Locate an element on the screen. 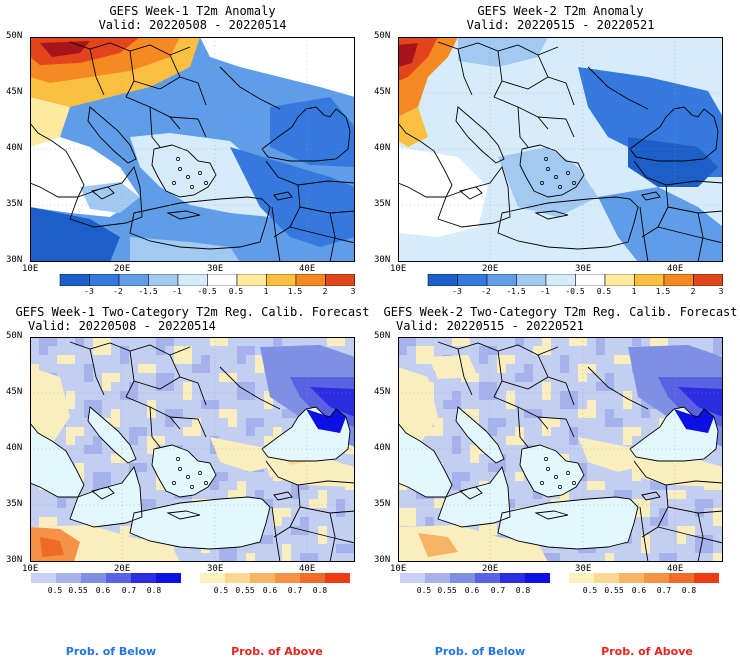 Image resolution: width=740 pixels, height=662 pixels. panel4-prob-below-label: Prob. of Below is located at coordinates (480, 651).